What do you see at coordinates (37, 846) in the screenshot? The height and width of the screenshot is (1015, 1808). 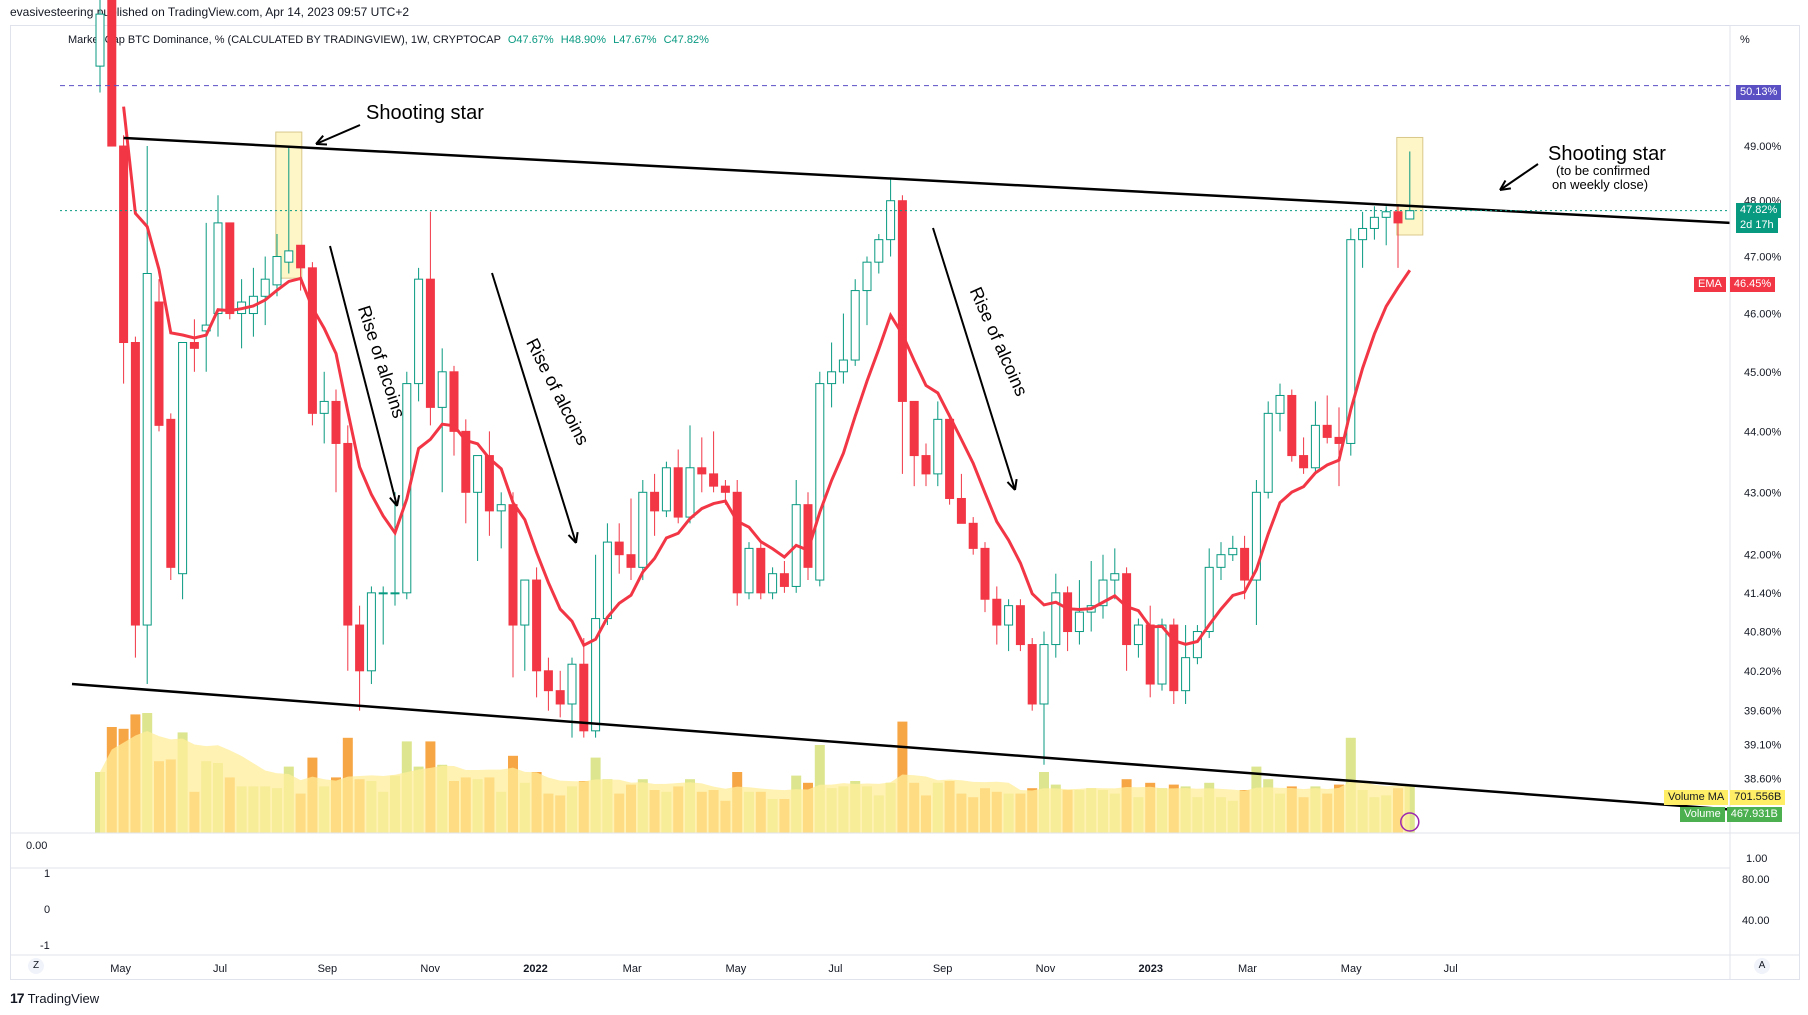 I see `subpane-left-top: 0.00` at bounding box center [37, 846].